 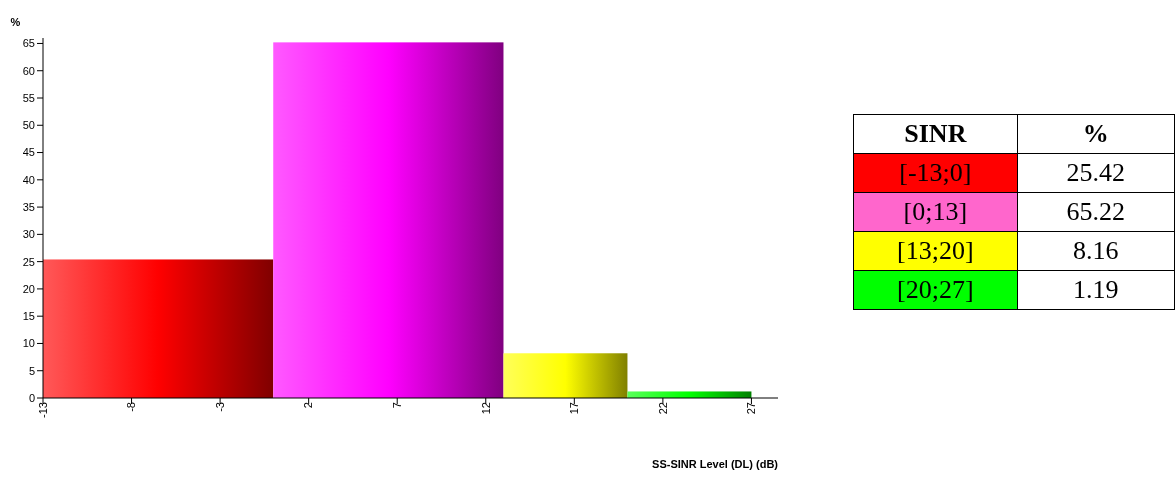 What do you see at coordinates (1096, 212) in the screenshot?
I see `text: 65.22` at bounding box center [1096, 212].